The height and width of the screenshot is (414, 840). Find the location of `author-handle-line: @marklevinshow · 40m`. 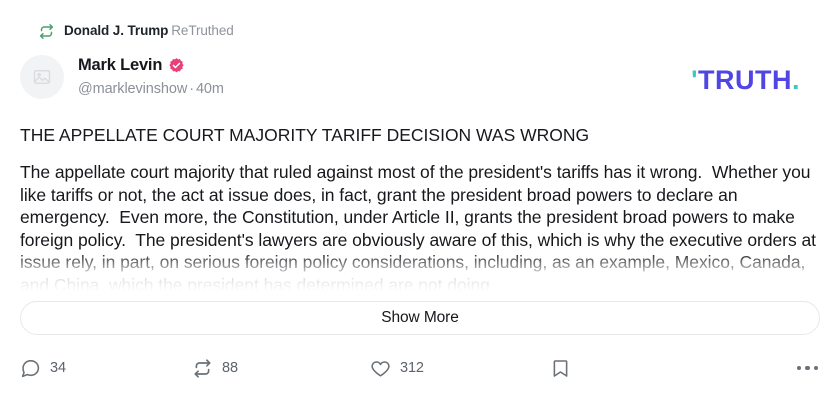

author-handle-line: @marklevinshow · 40m is located at coordinates (151, 89).